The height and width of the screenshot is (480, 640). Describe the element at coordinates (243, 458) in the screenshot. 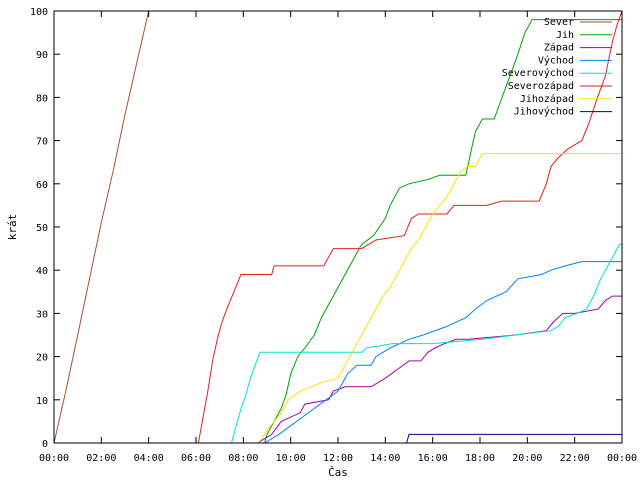

I see `x-tick-label: 08:00` at that location.